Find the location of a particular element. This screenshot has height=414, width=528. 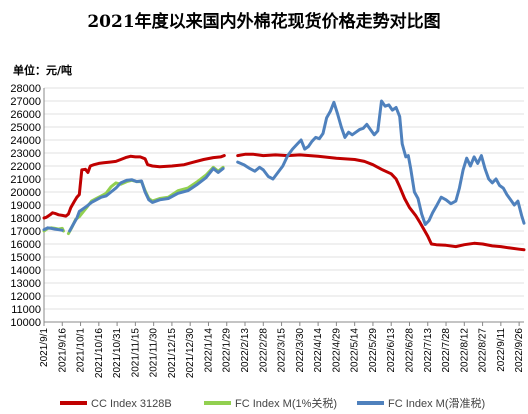

y-tick-label: 26000 is located at coordinates (25, 115).